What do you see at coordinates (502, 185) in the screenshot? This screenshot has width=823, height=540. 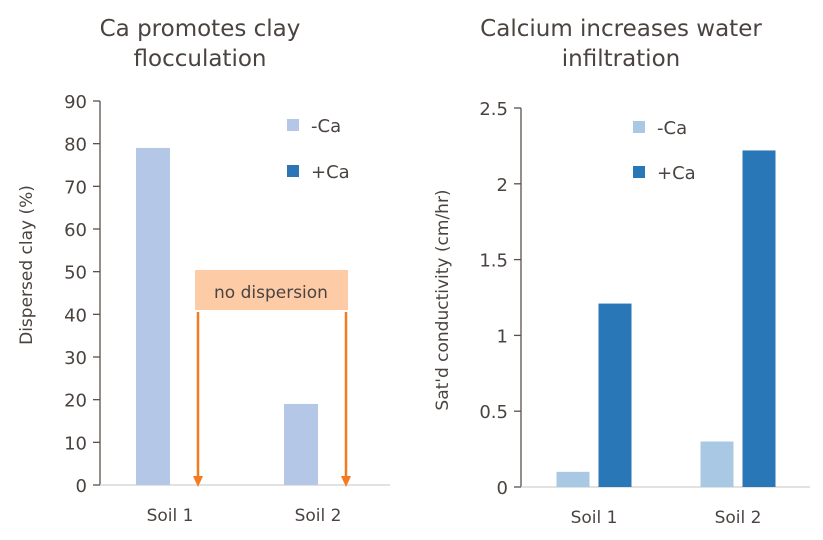 I see `y-tick-label: 2` at bounding box center [502, 185].